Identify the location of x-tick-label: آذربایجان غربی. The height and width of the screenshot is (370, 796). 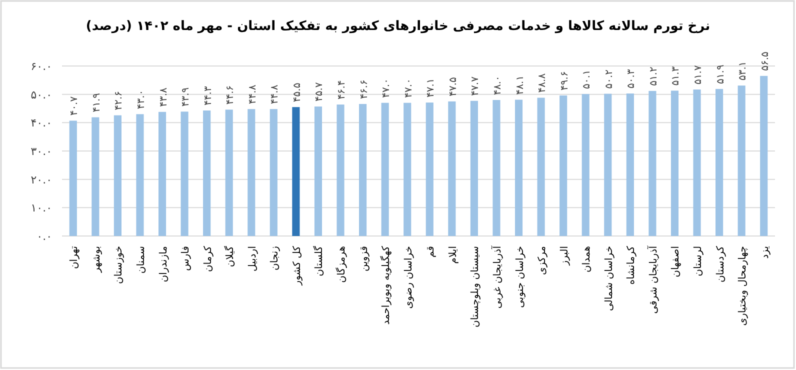
(497, 276).